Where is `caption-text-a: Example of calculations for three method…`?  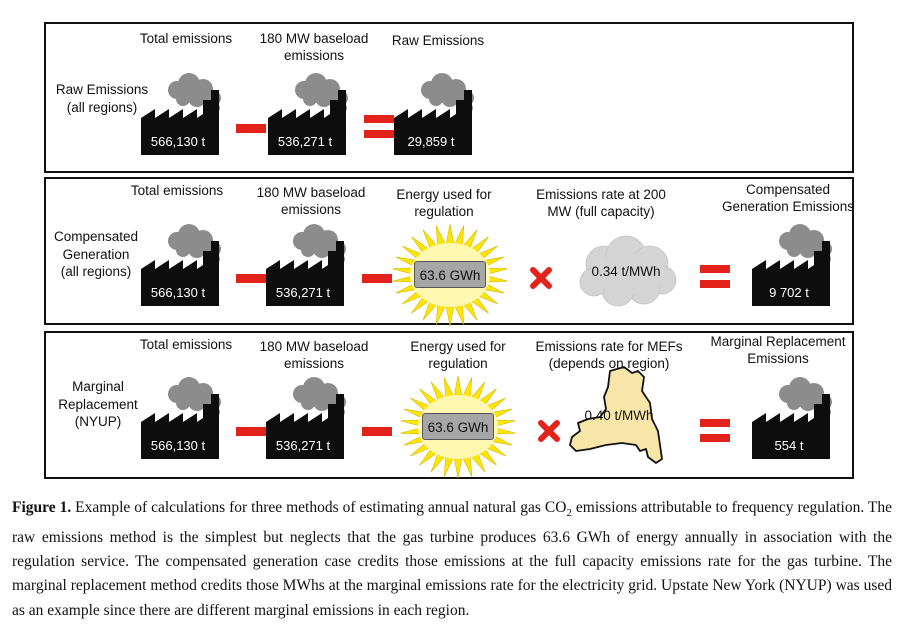 caption-text-a: Example of calculations for three method… is located at coordinates (319, 507).